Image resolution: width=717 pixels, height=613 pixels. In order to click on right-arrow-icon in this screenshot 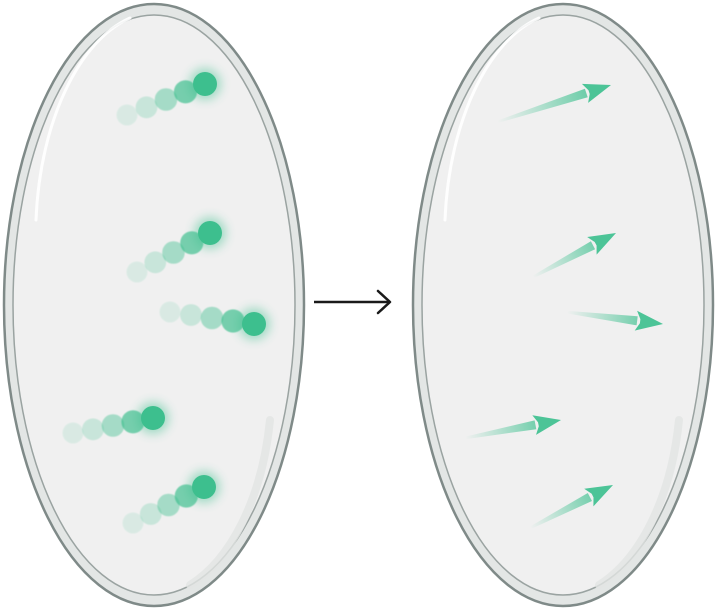, I will do `click(353, 302)`.